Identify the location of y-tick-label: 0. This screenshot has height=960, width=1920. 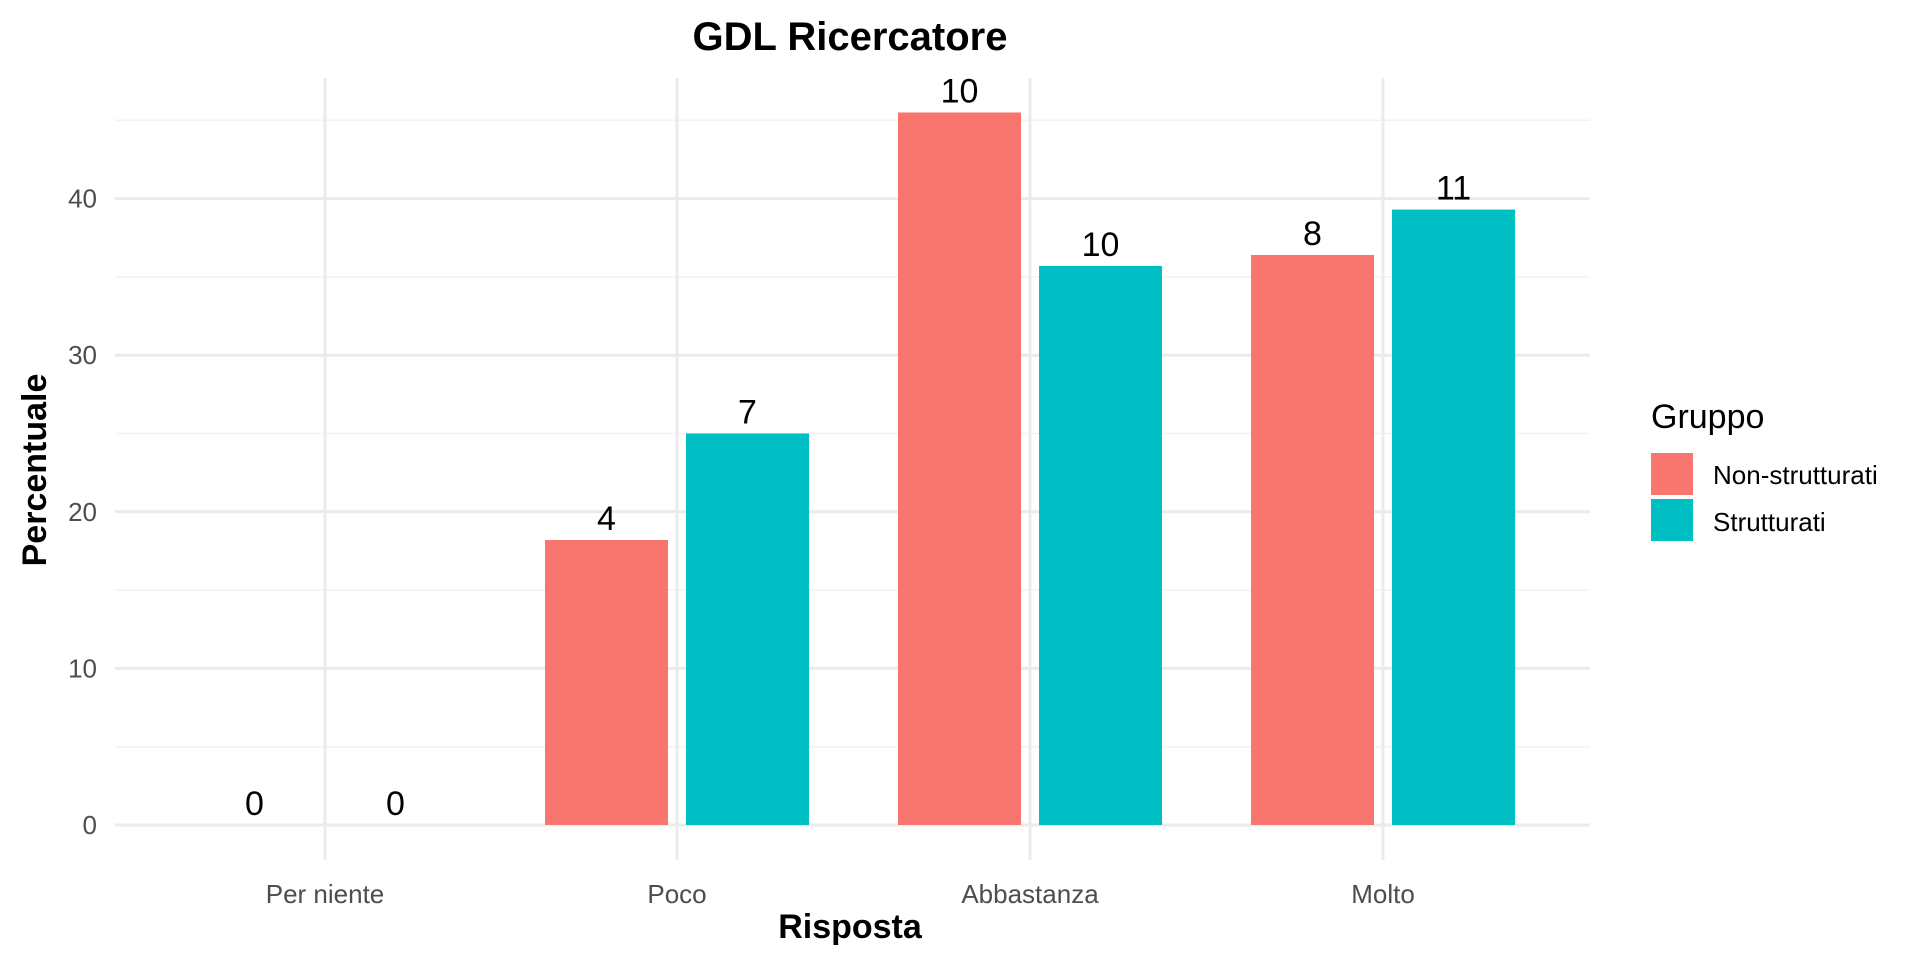
(90, 825).